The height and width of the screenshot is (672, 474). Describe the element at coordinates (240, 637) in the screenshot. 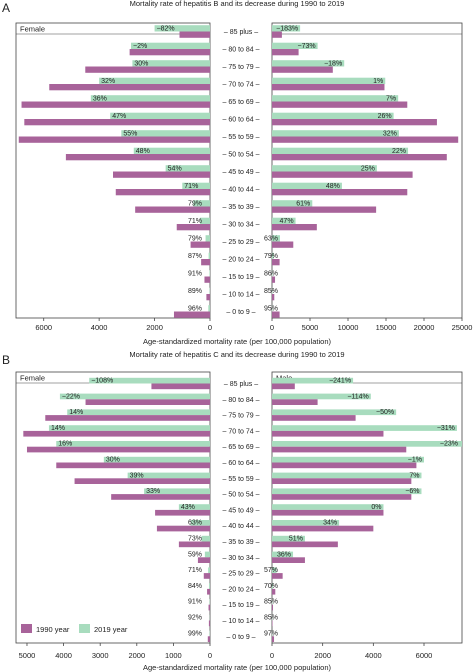

I see `panel-b-category-label: – 0 to 9 –` at that location.